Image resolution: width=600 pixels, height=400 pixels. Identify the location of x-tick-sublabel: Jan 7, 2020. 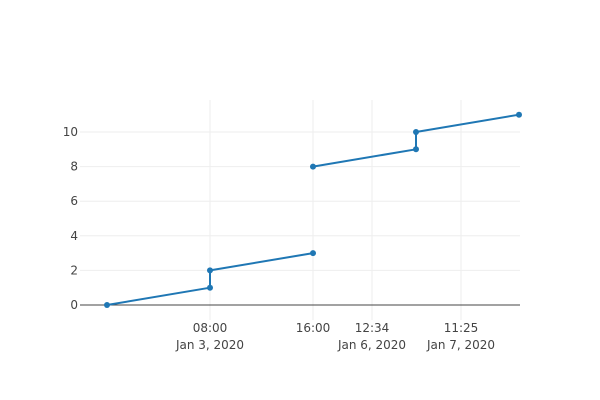
(460, 345).